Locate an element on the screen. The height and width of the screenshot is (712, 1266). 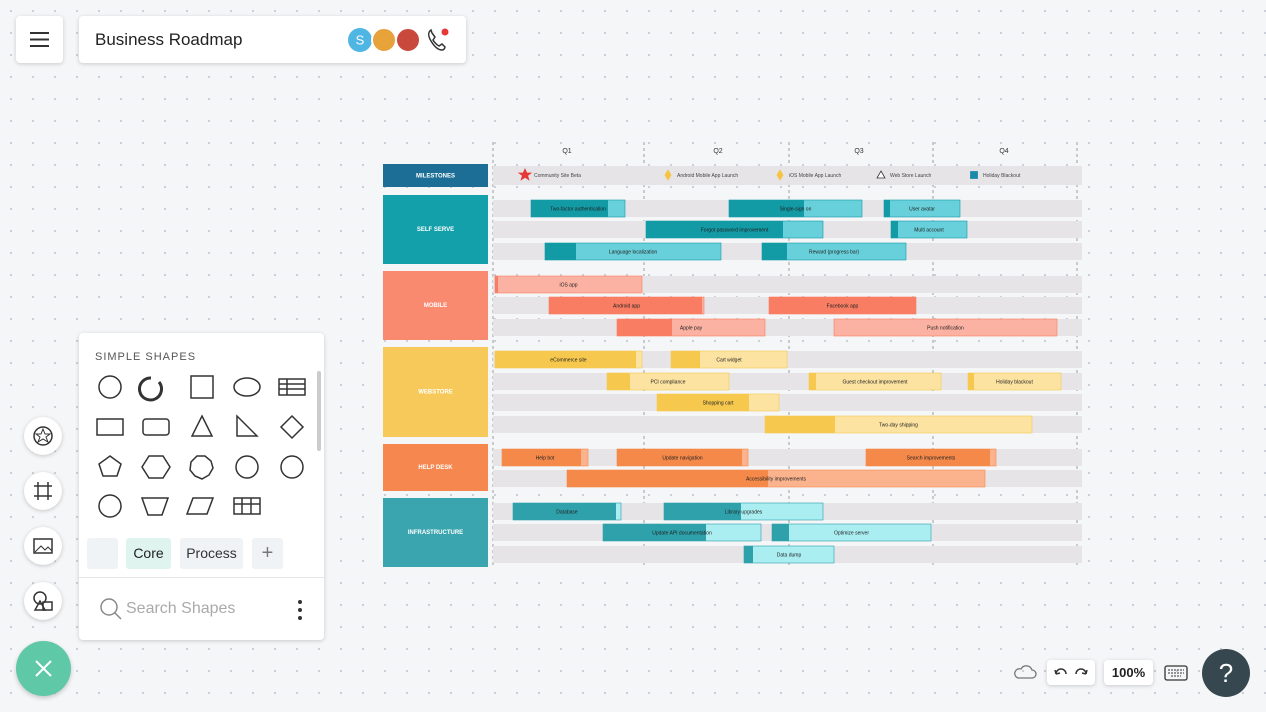
close-fab is located at coordinates (43, 668).